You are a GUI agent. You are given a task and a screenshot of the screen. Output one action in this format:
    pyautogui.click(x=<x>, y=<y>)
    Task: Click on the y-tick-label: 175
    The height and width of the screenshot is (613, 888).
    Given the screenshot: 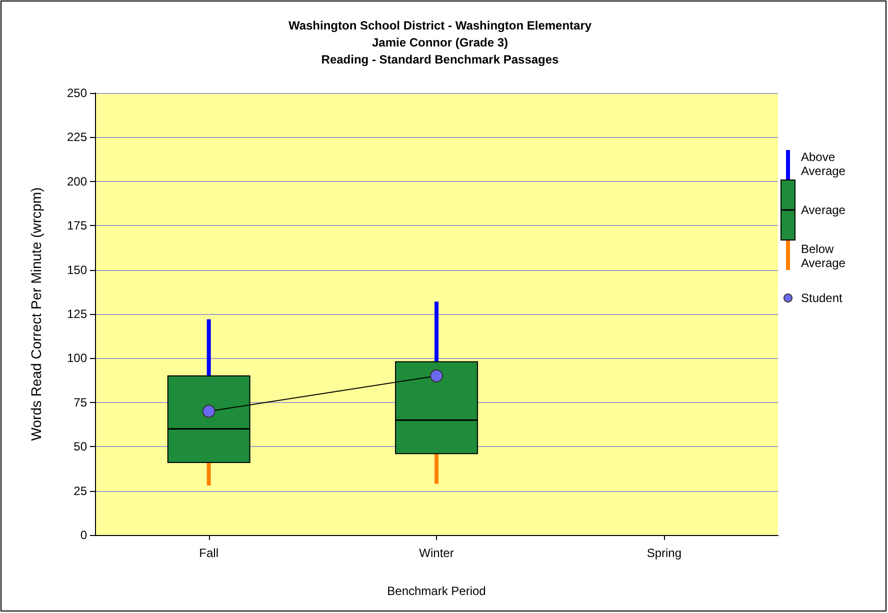 What is the action you would take?
    pyautogui.click(x=77, y=225)
    